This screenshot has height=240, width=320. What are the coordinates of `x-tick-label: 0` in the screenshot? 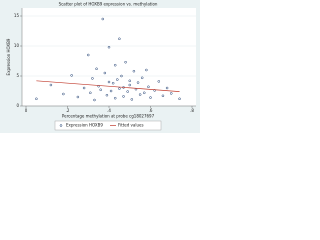 It's located at (26, 110).